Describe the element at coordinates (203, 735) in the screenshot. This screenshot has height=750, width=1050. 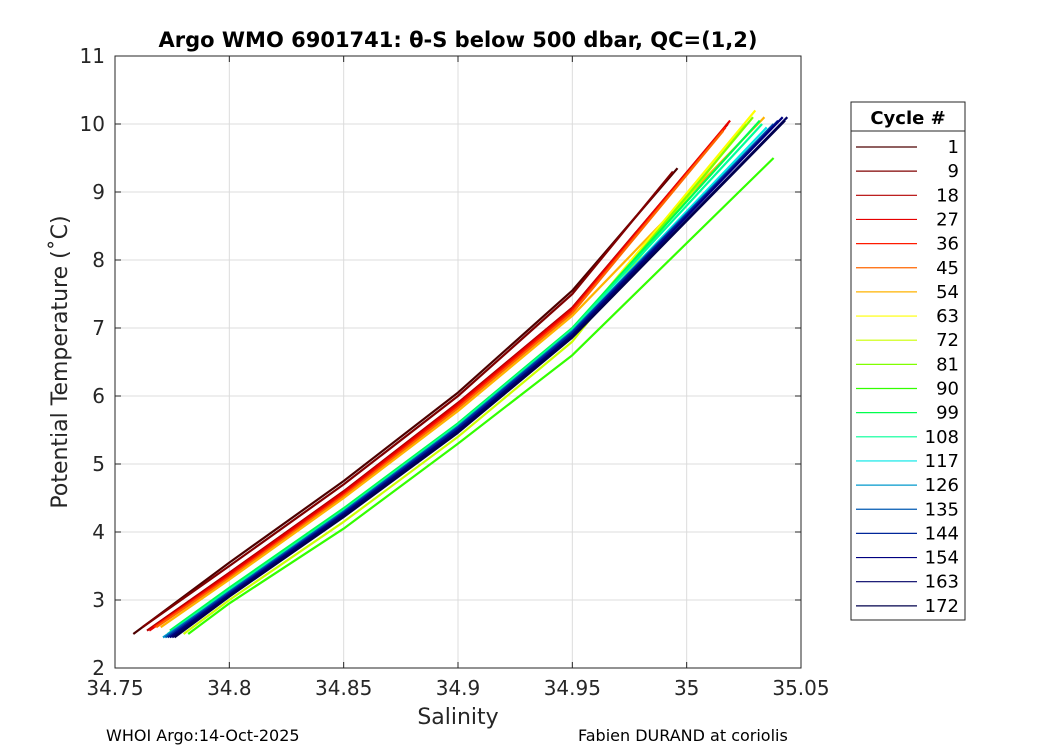
I see `footer-credit-left: WHOI Argo:14-Oct-2025` at that location.